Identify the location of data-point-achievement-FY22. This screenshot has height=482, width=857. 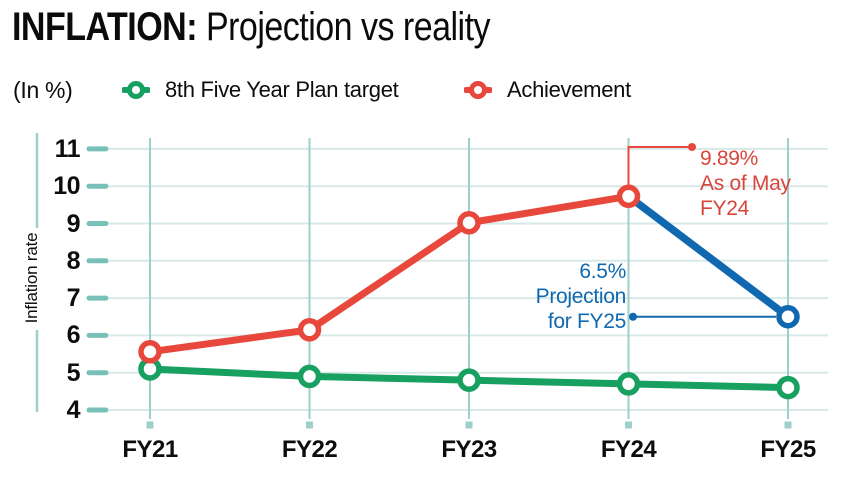
(309, 330).